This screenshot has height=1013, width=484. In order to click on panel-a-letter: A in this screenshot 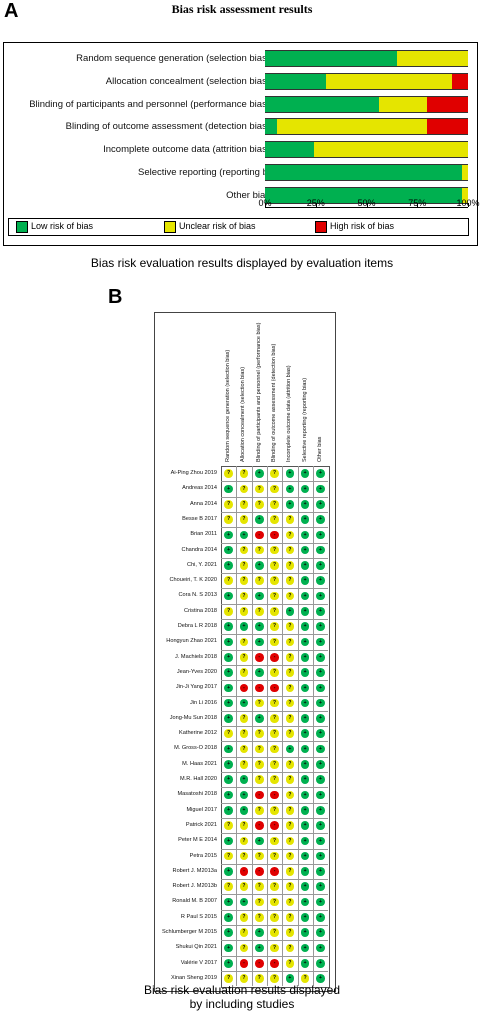, I will do `click(11, 11)`.